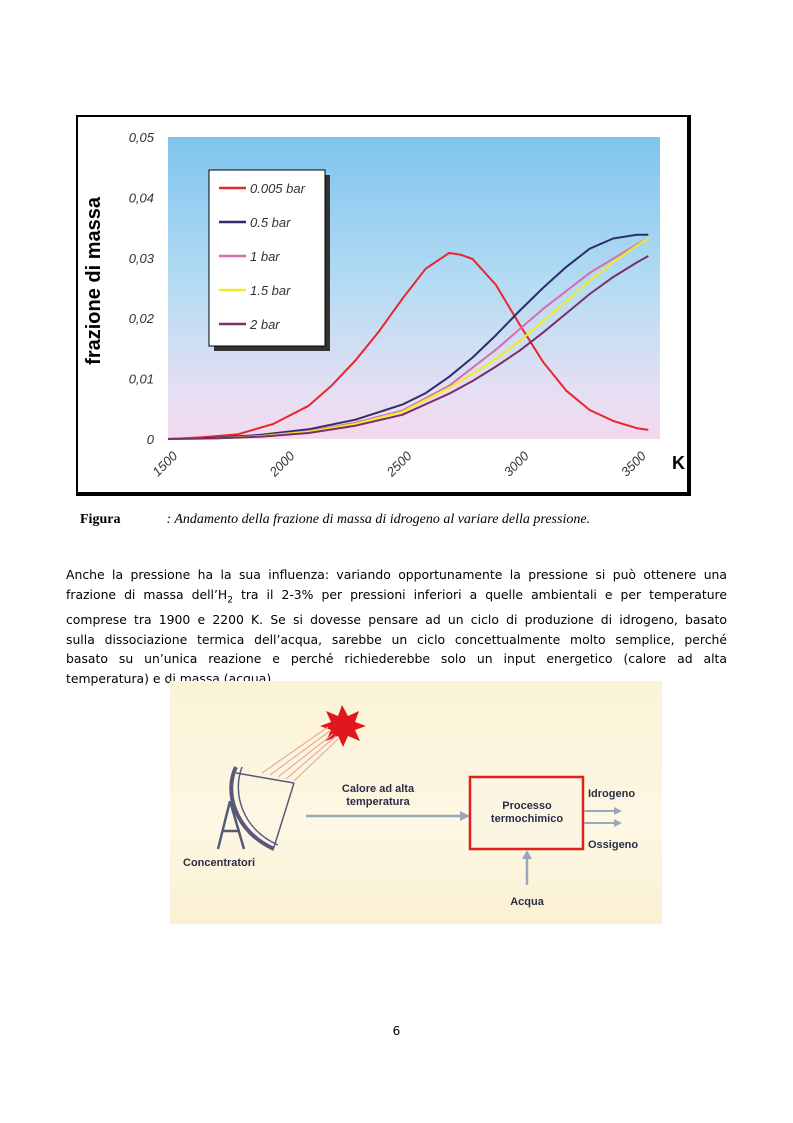 This screenshot has width=793, height=1123. I want to click on legend: 0.005 bar 0.5 bar 1 bar 1.5 bar 2 bar, so click(269, 260).